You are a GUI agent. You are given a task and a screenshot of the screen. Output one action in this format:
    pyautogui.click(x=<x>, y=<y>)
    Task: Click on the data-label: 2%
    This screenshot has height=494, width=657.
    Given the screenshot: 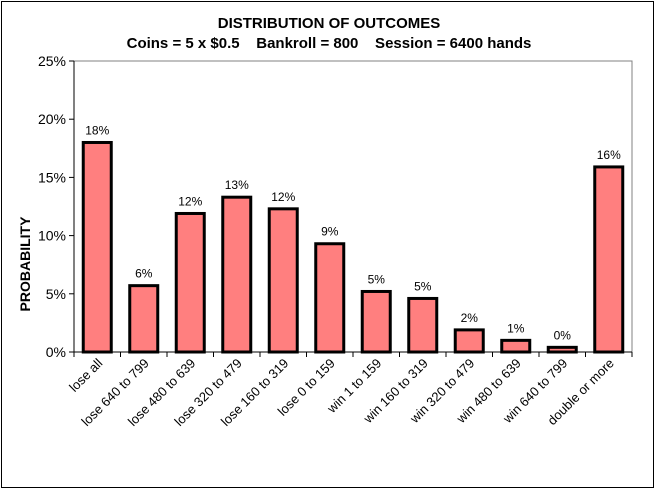 What is the action you would take?
    pyautogui.click(x=470, y=318)
    